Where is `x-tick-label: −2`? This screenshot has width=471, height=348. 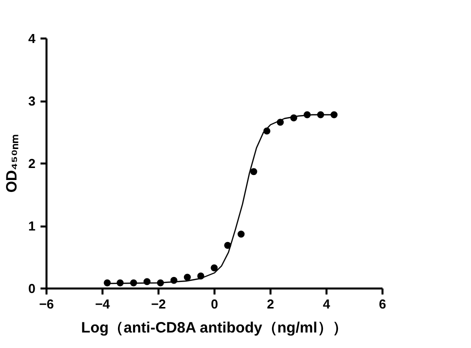
x-tick-label: −2 is located at coordinates (158, 304).